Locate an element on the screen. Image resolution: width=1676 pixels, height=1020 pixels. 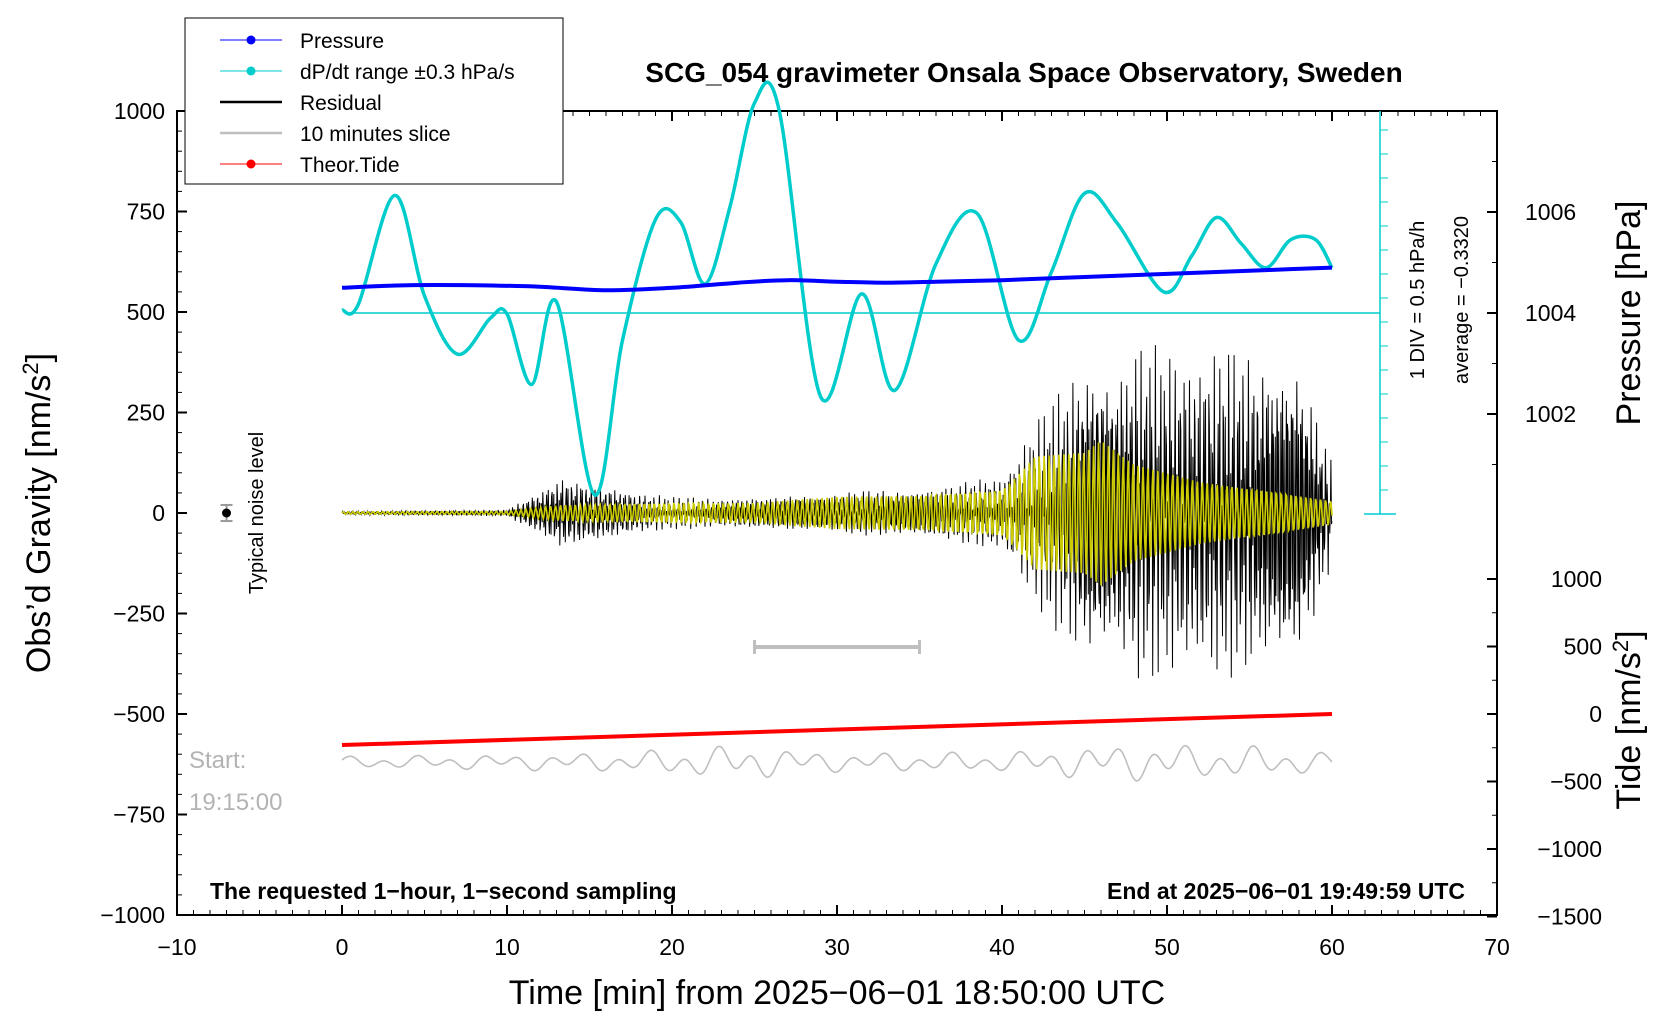
y-axis-gravity: 1000 750 500 250 0 −250 −500 −750 −1000 is located at coordinates (143, 513).